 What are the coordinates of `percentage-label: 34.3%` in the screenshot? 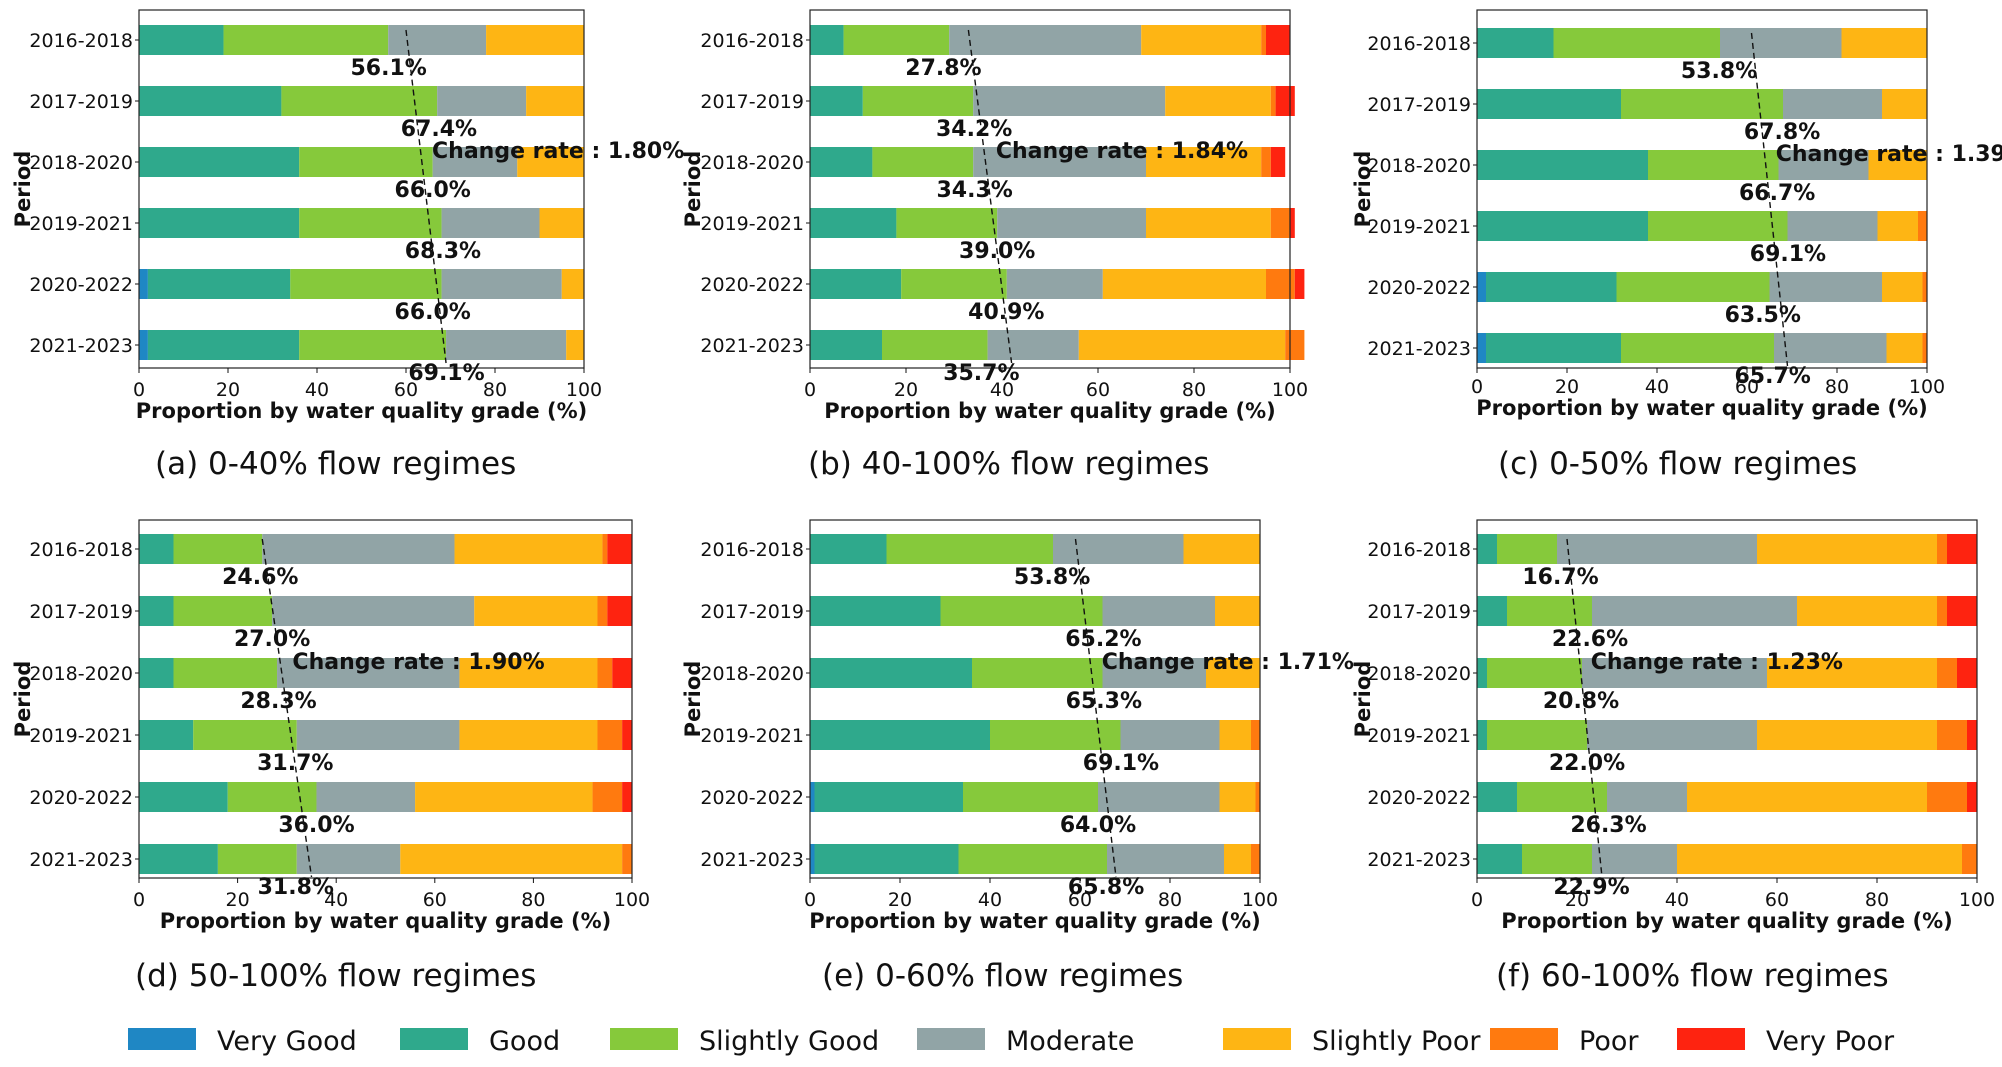 It's located at (974, 190).